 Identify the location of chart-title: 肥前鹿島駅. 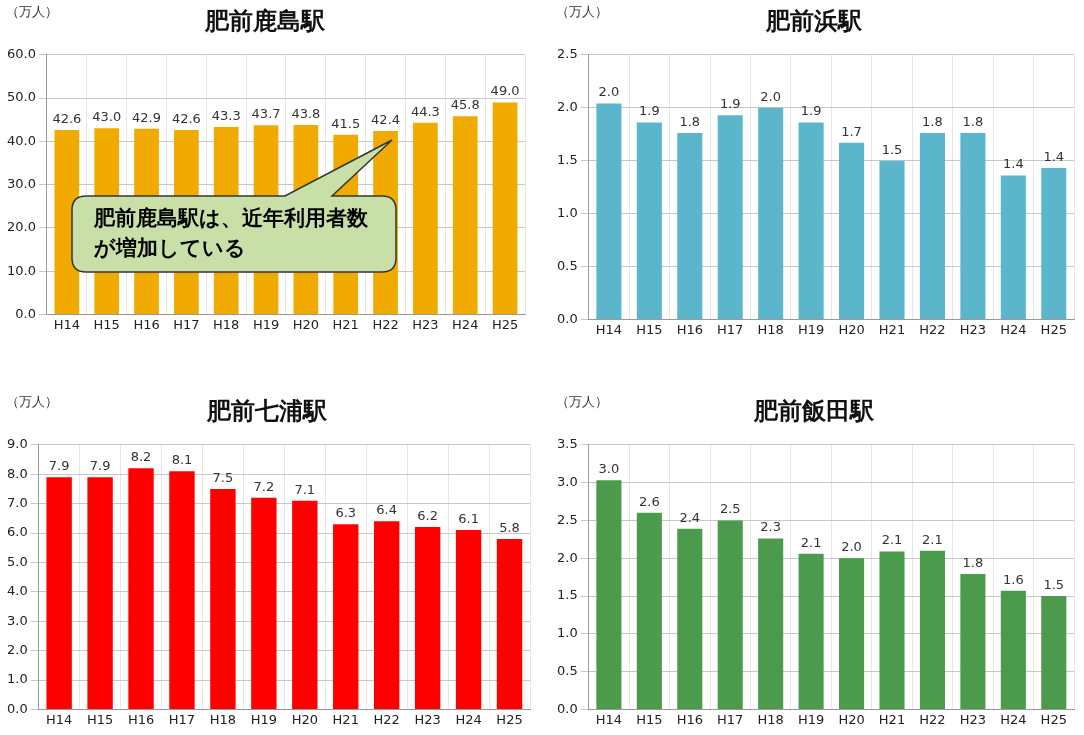
(264, 20).